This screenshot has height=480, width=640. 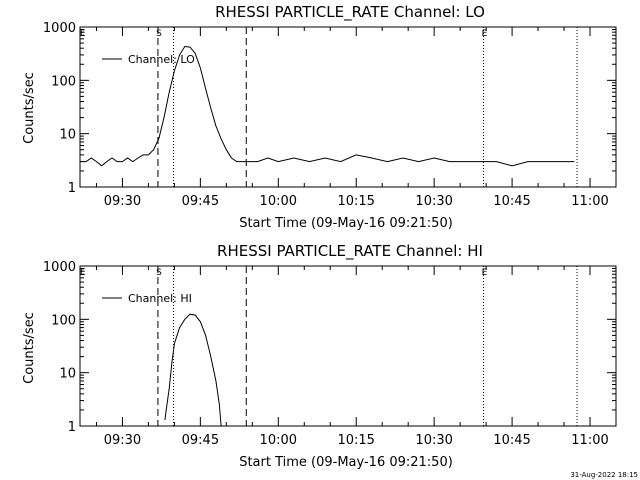 I want to click on x-axis-label-hi: Start Time (09-May-16 09:21:50), so click(x=346, y=462).